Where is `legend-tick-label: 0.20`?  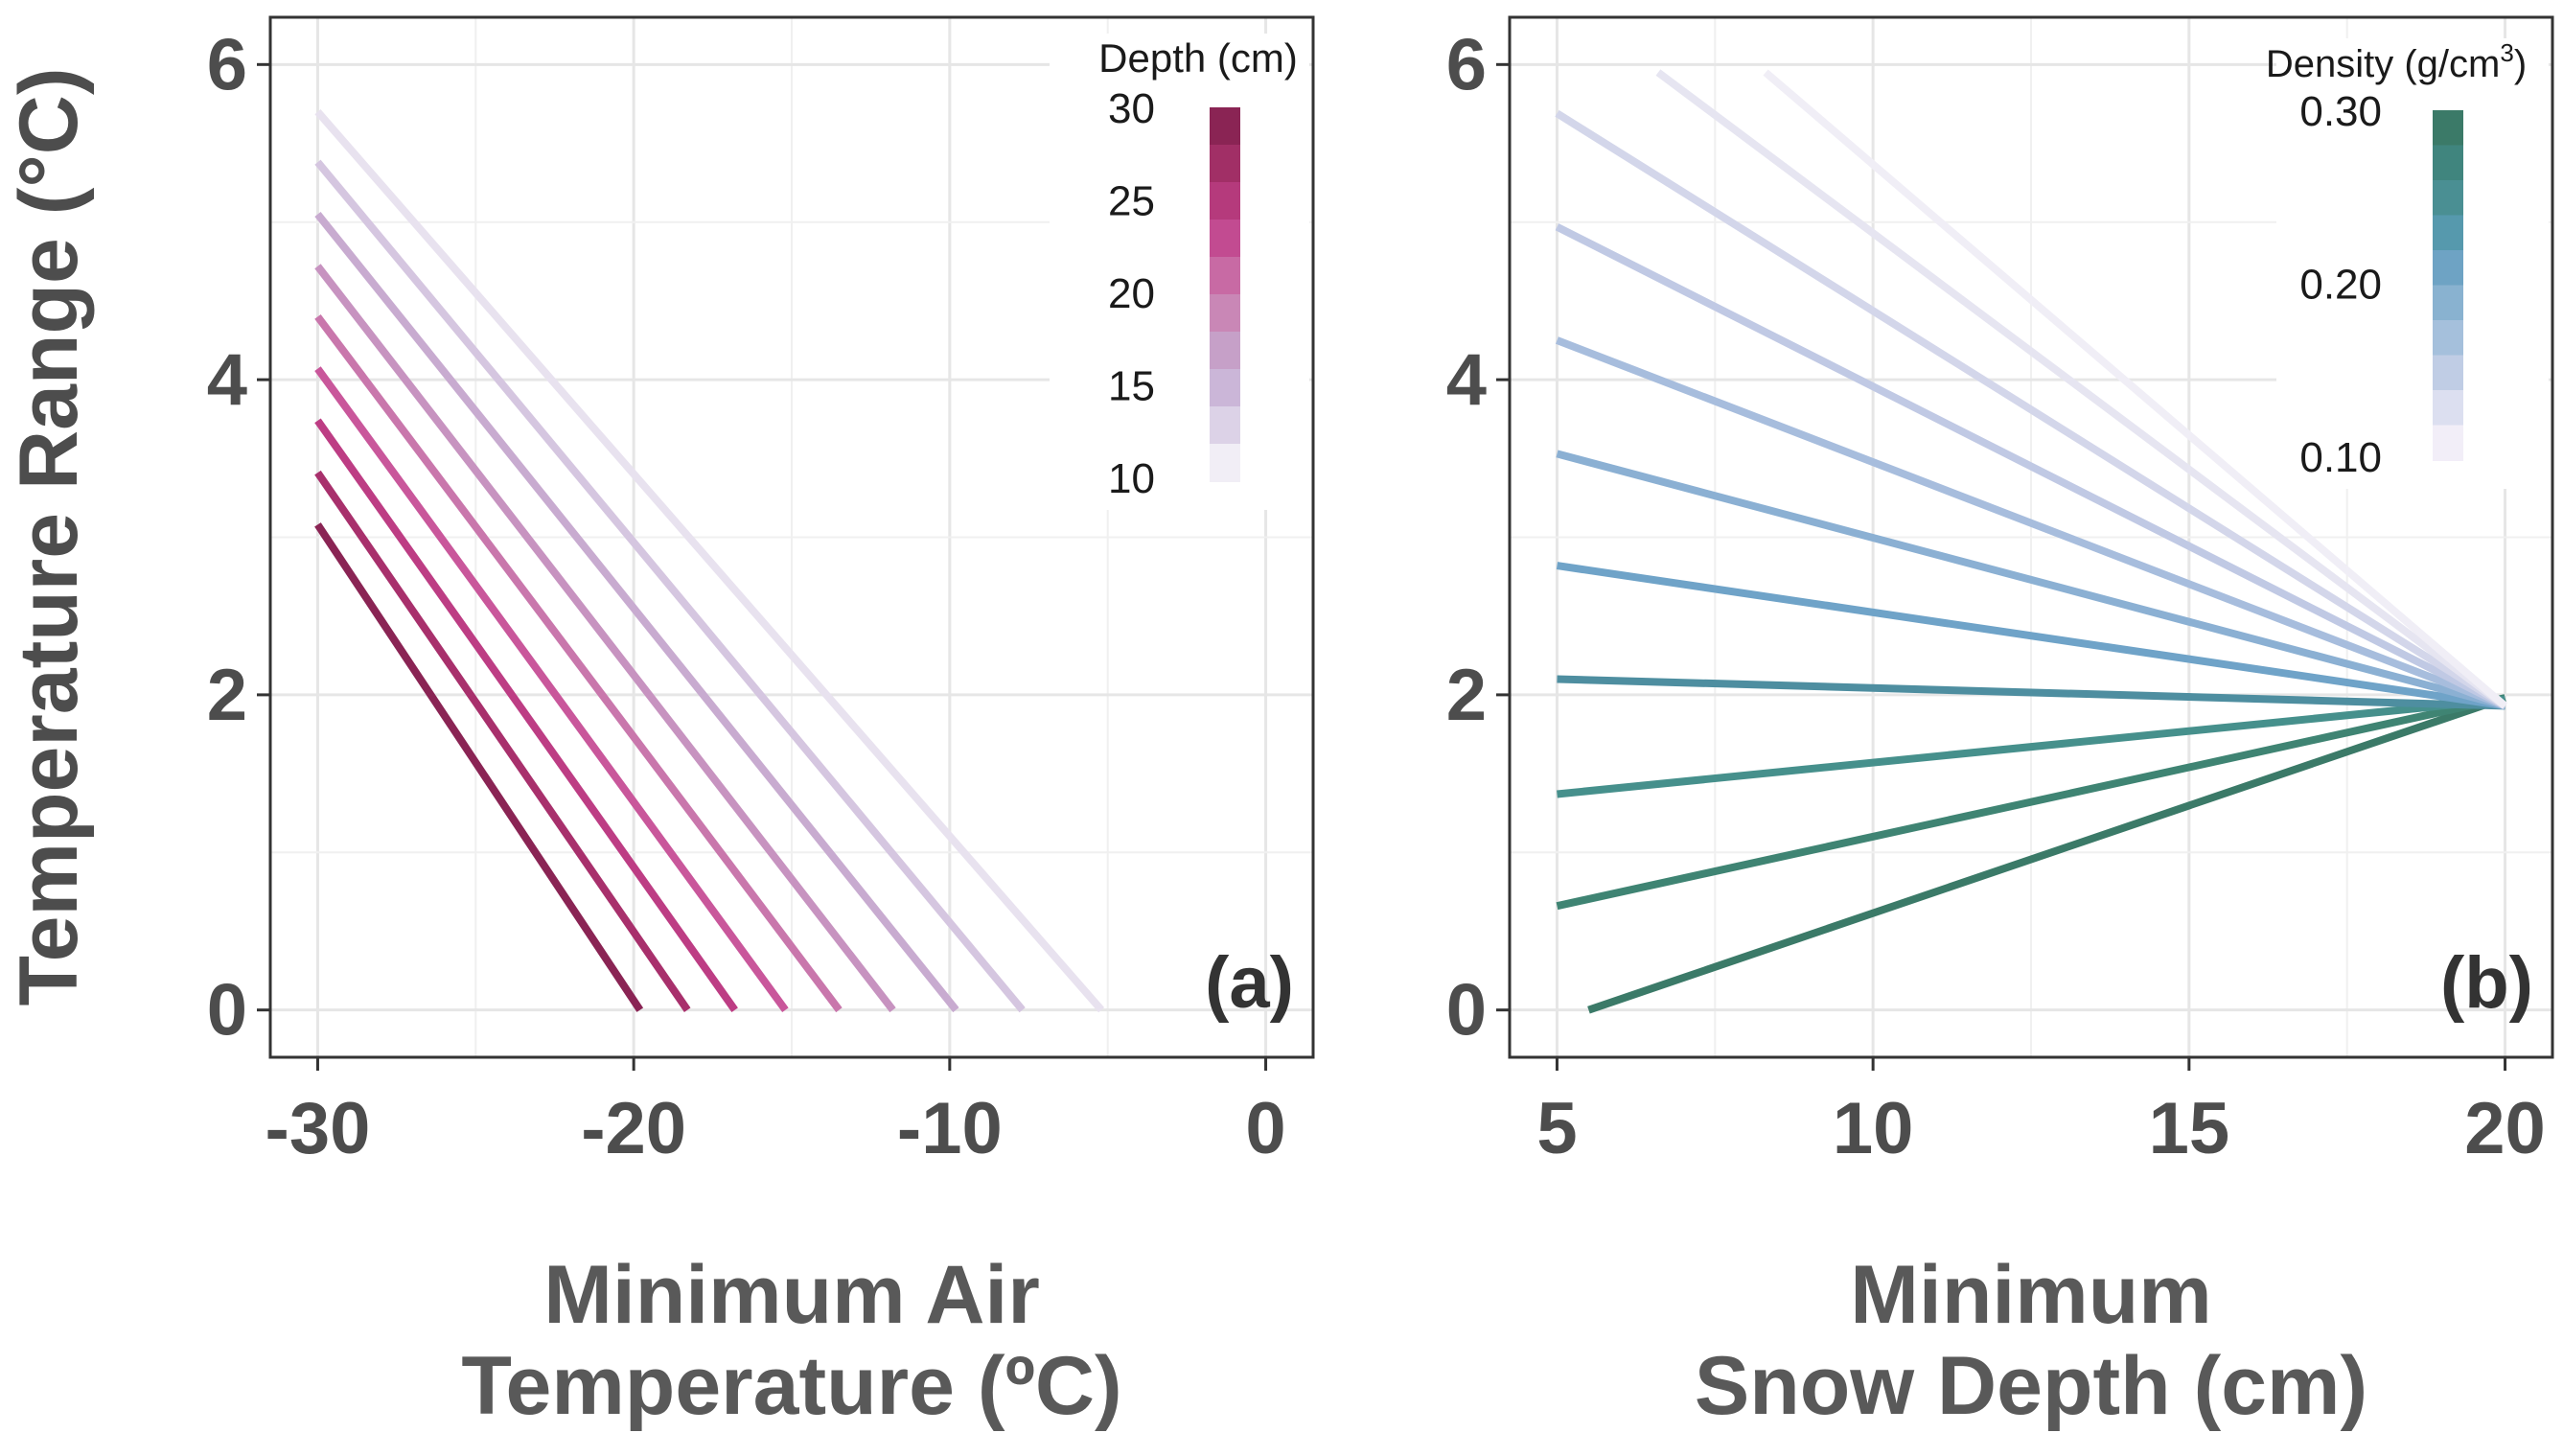 legend-tick-label: 0.20 is located at coordinates (2340, 285).